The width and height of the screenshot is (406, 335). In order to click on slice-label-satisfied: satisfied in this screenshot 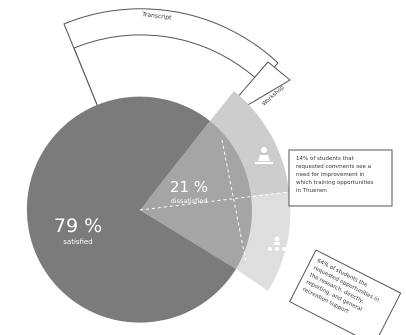, I will do `click(77, 242)`.